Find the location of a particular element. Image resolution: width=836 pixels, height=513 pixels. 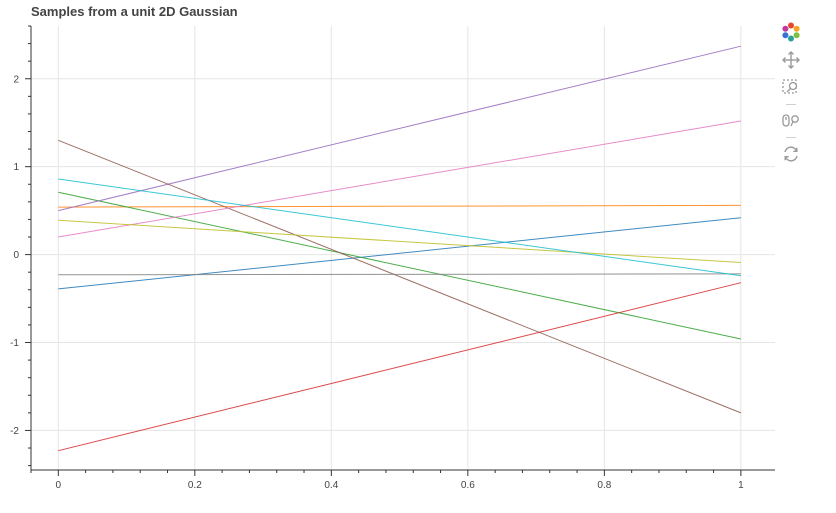

x-tick-label: 0.8 is located at coordinates (604, 485).